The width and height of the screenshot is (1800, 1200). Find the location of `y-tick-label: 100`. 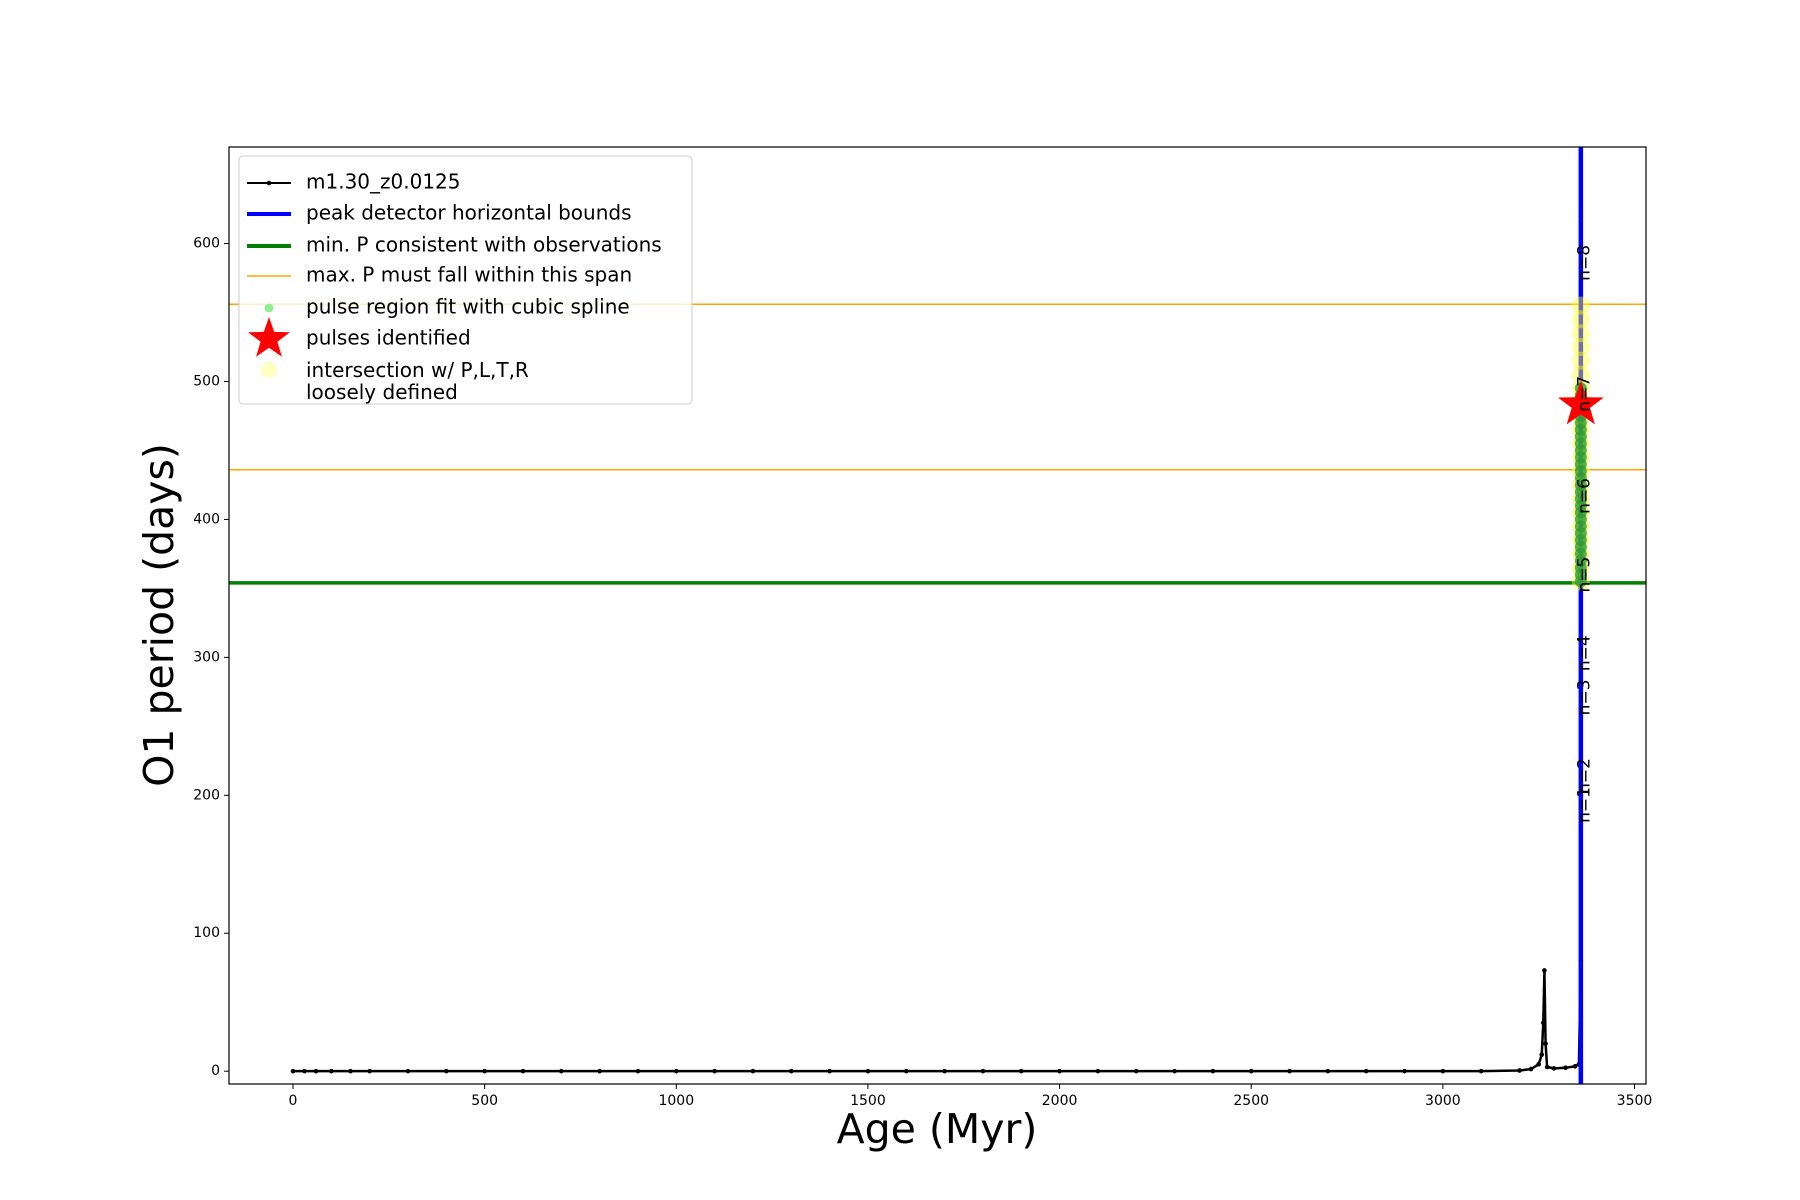

y-tick-label: 100 is located at coordinates (206, 933).